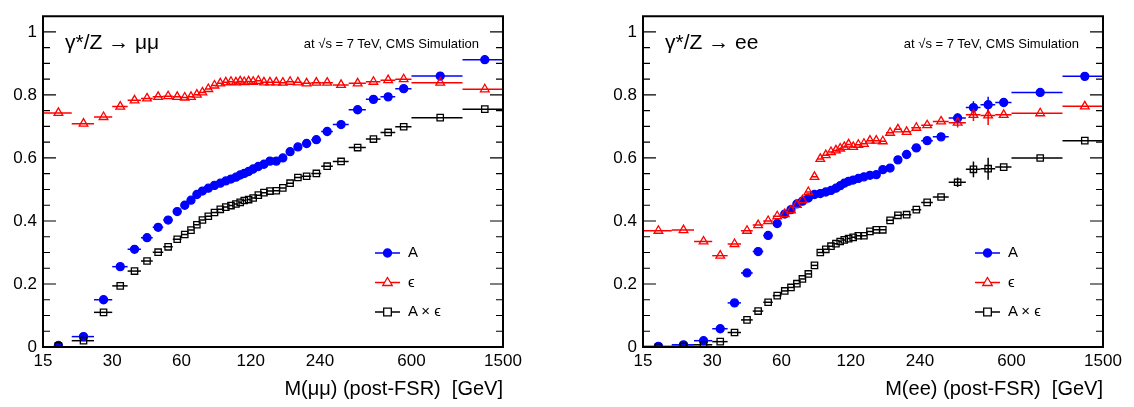 The width and height of the screenshot is (1134, 407). Describe the element at coordinates (994, 387) in the screenshot. I see `x-axis-title: M(ee) (post-FSR) [GeV]` at that location.